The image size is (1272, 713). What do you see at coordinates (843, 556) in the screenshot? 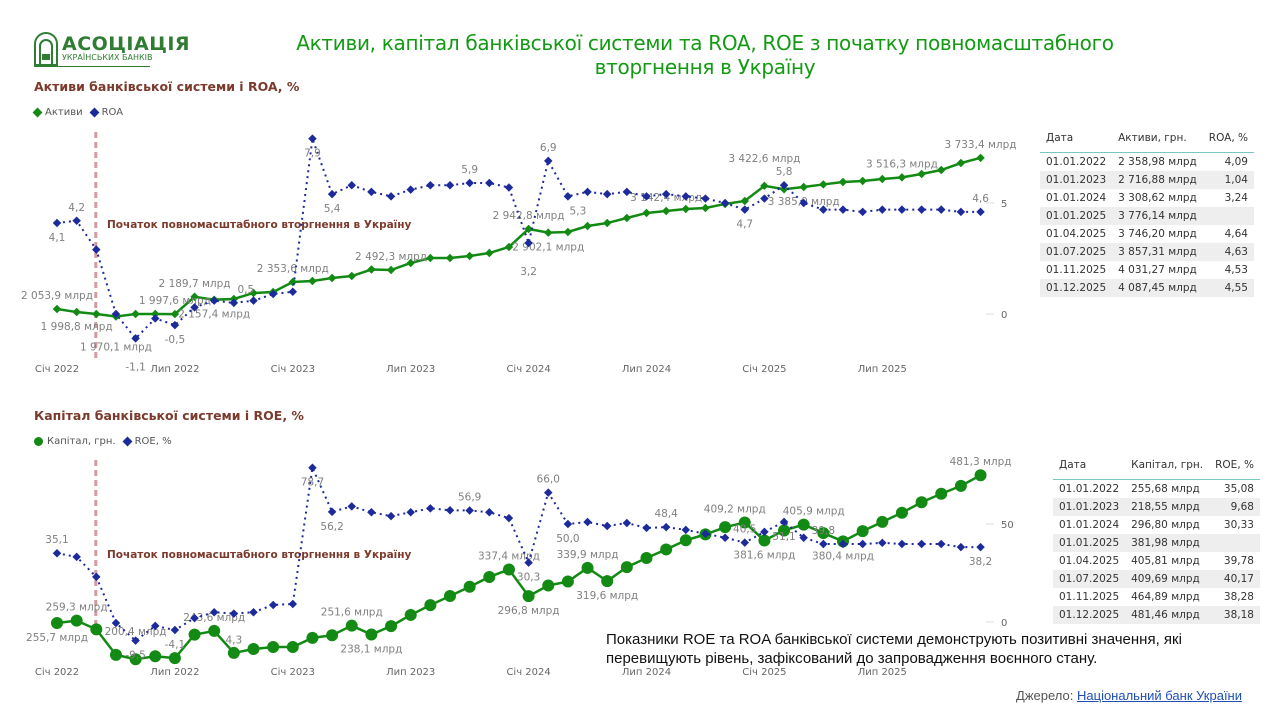
I see `data-label: 380,4 млрд` at bounding box center [843, 556].